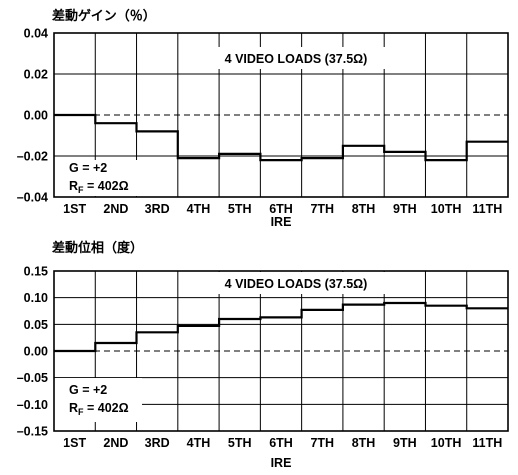 The width and height of the screenshot is (518, 475). What do you see at coordinates (32, 405) in the screenshot?
I see `y-tick-label: –0.10` at bounding box center [32, 405].